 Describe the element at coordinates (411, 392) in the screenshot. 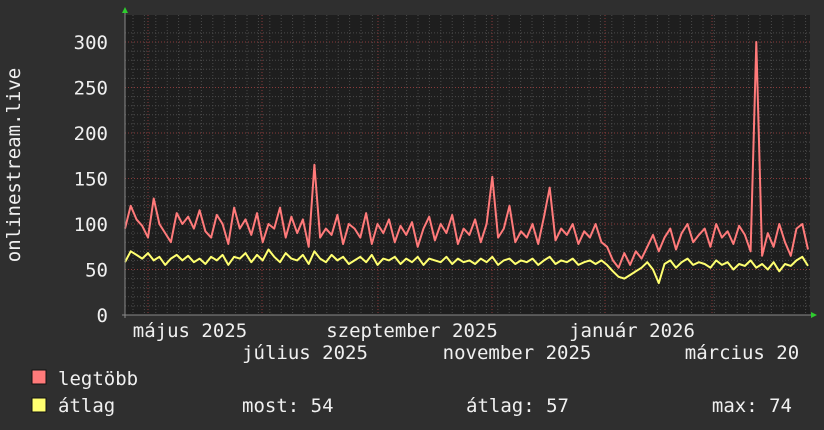

I see `legend: legtöbb átlag most: 54 átlag: 57 max: 74` at that location.